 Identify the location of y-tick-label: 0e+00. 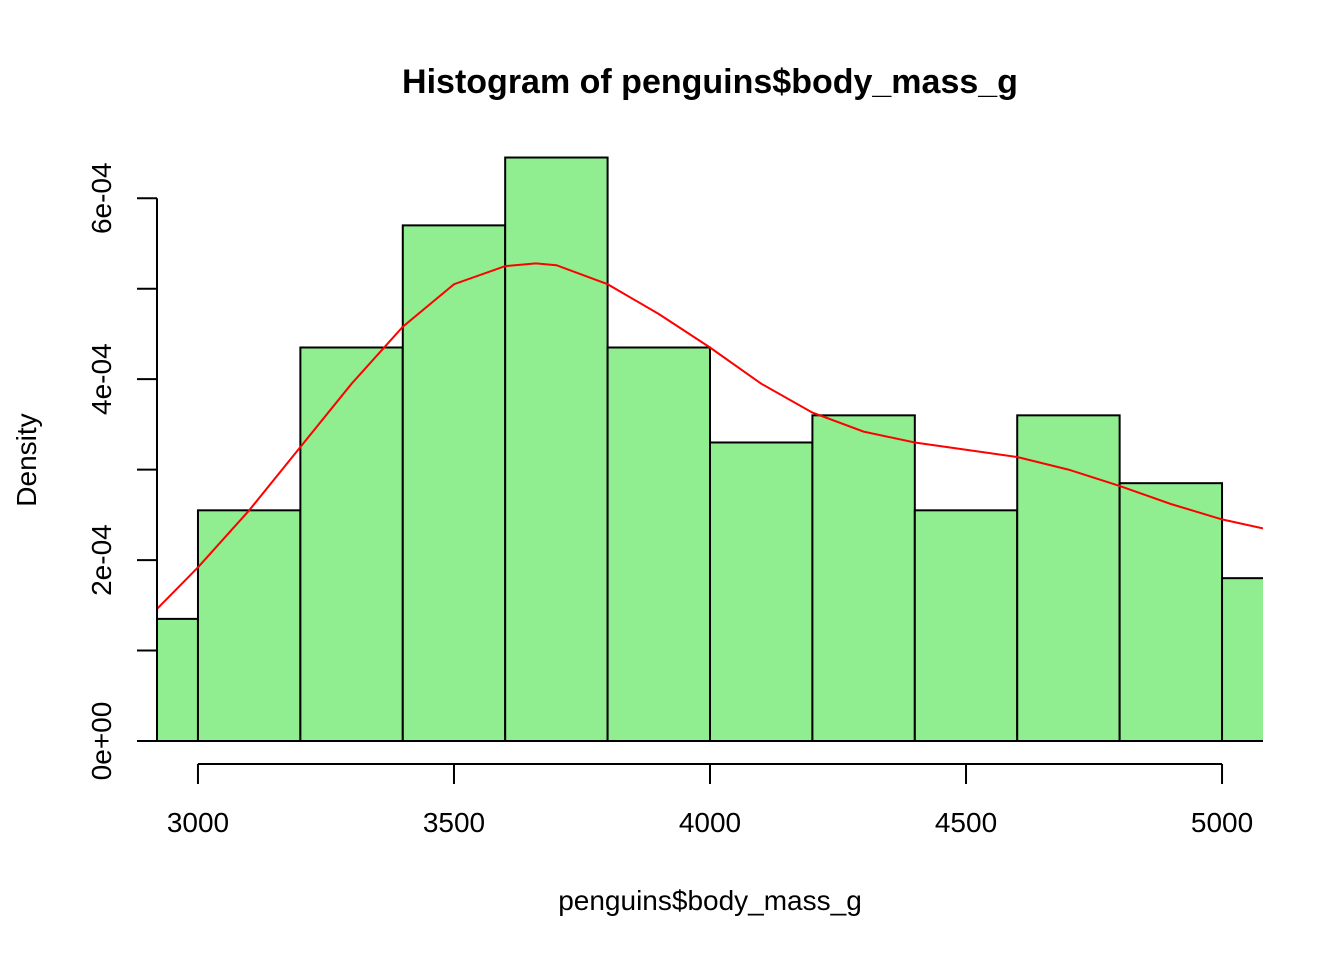
(101, 741).